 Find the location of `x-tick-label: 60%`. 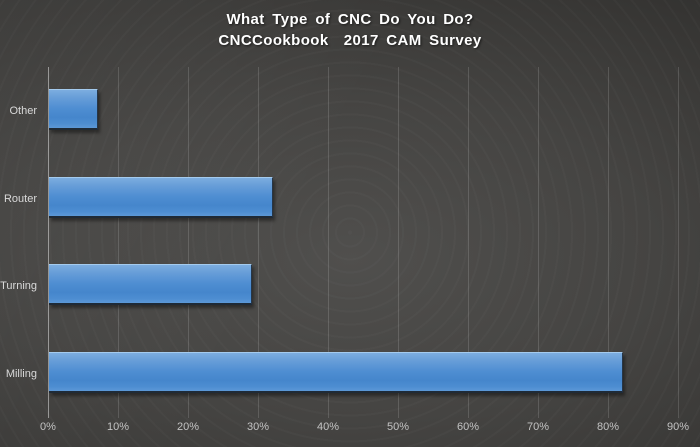

x-tick-label: 60% is located at coordinates (468, 427).